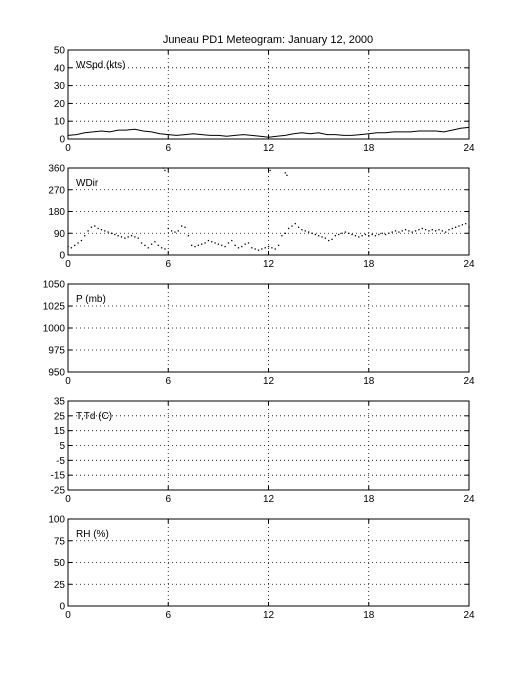 The width and height of the screenshot is (520, 683). What do you see at coordinates (56, 169) in the screenshot?
I see `y-tick-label: 360` at bounding box center [56, 169].